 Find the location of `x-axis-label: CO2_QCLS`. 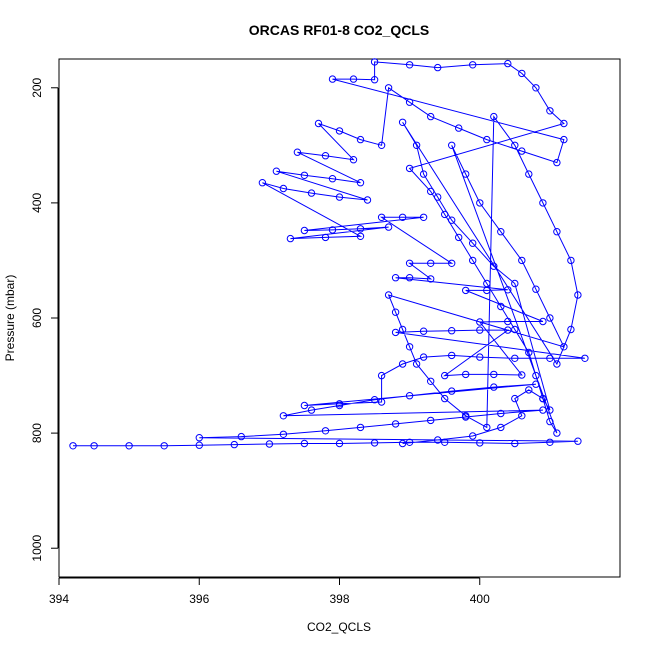

x-axis-label: CO2_QCLS is located at coordinates (339, 627).